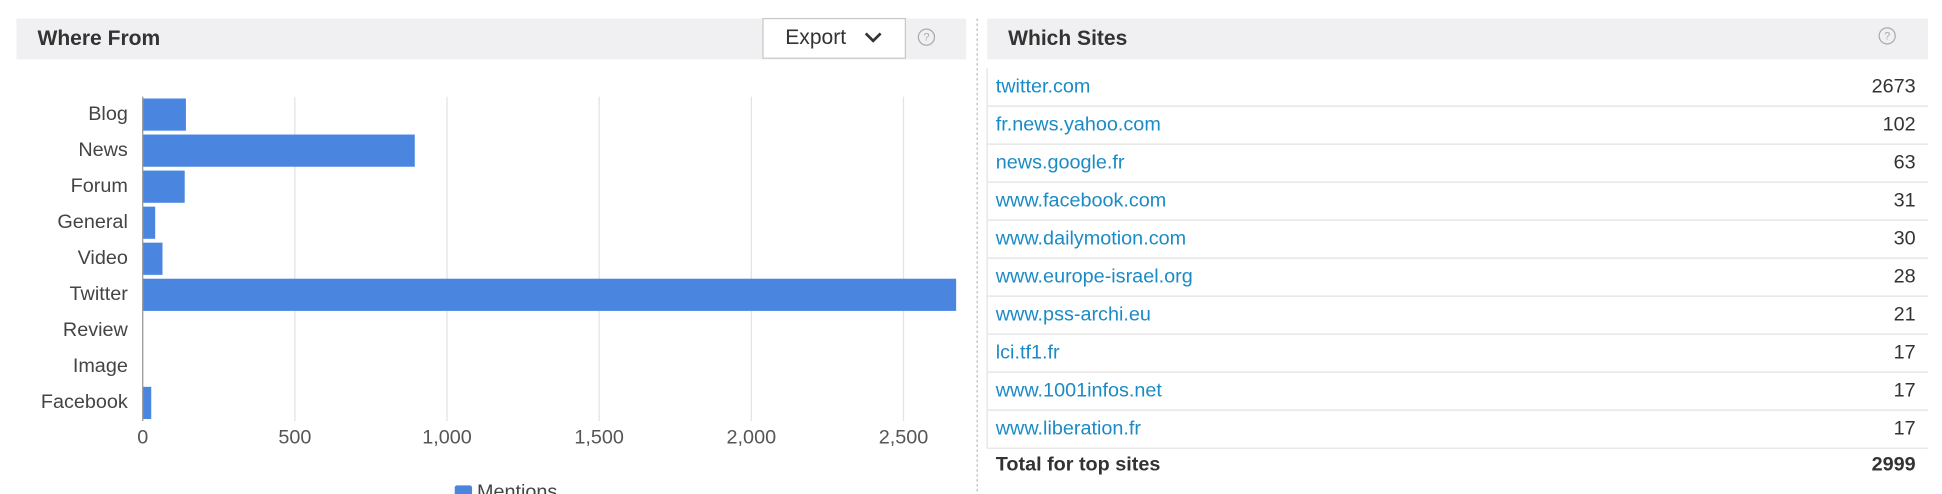  Describe the element at coordinates (1078, 124) in the screenshot. I see `site-link: fr.news.yahoo.com` at that location.